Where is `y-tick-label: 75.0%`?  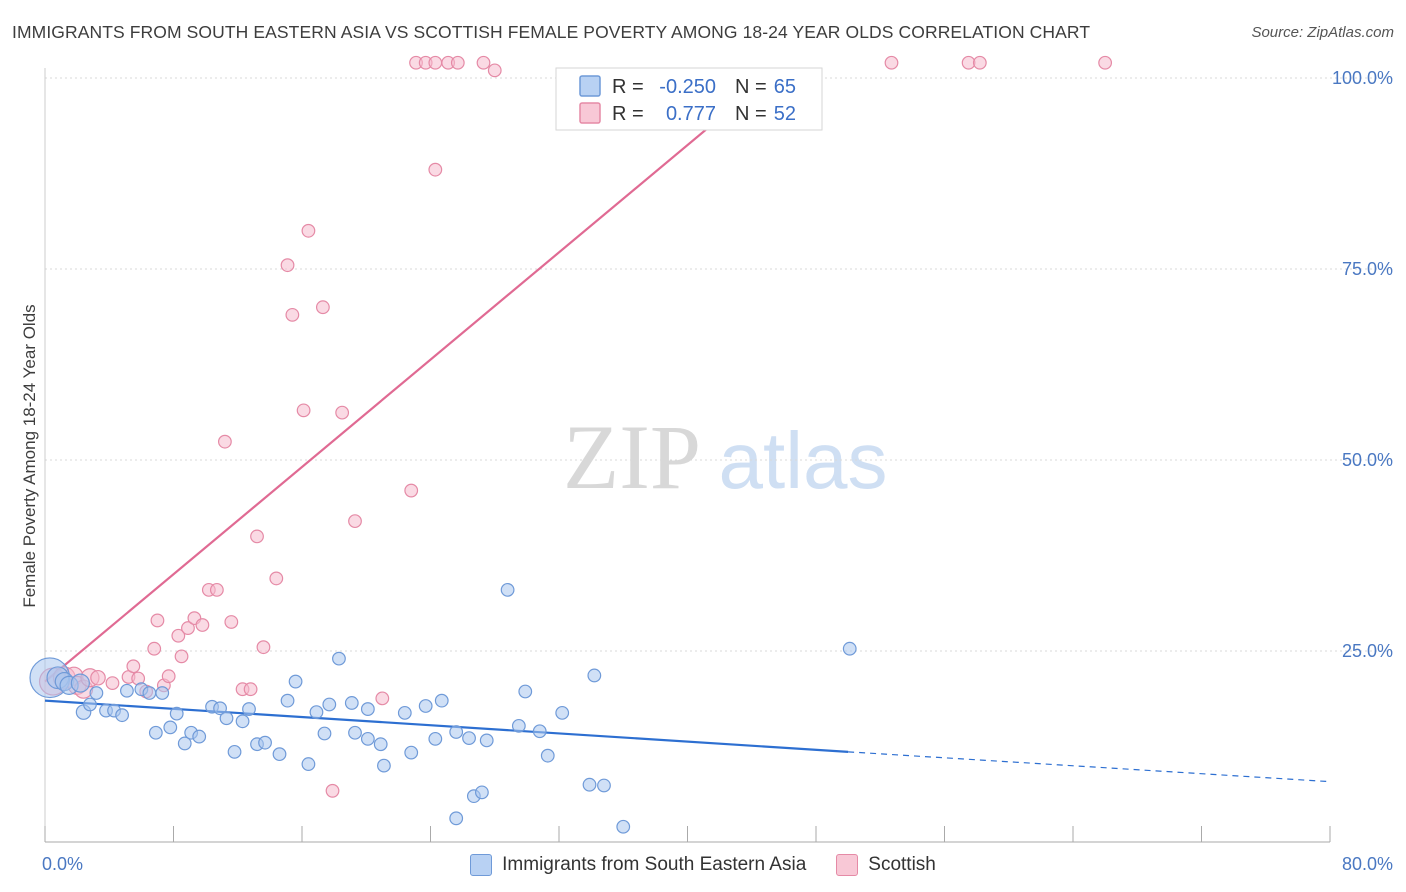 y-tick-label: 75.0% is located at coordinates (1367, 269).